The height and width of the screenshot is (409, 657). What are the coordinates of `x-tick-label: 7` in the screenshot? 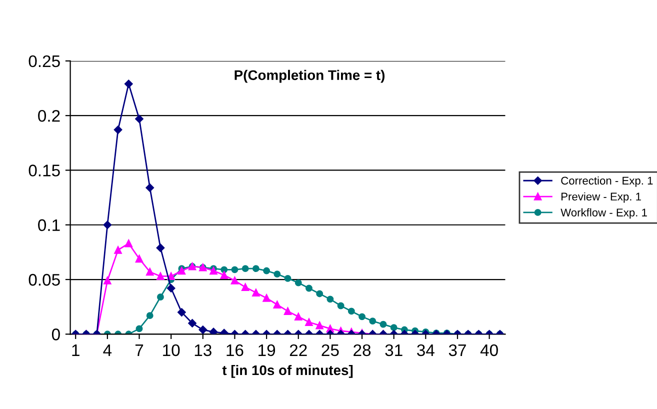 It's located at (139, 350).